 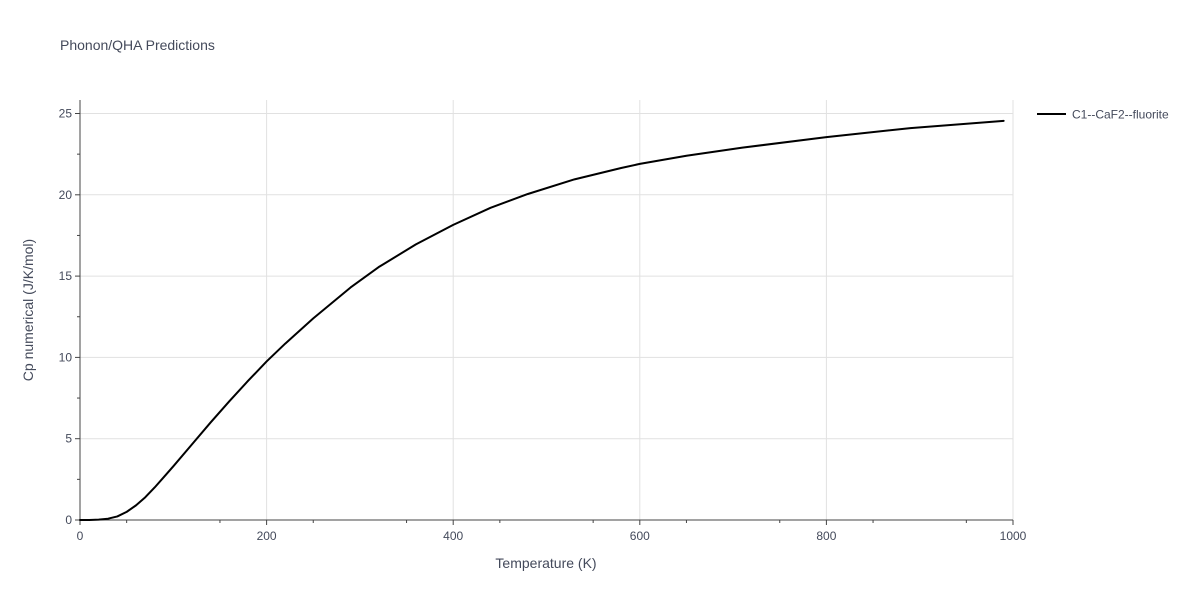 What do you see at coordinates (826, 536) in the screenshot?
I see `x-tick-label-4: 800` at bounding box center [826, 536].